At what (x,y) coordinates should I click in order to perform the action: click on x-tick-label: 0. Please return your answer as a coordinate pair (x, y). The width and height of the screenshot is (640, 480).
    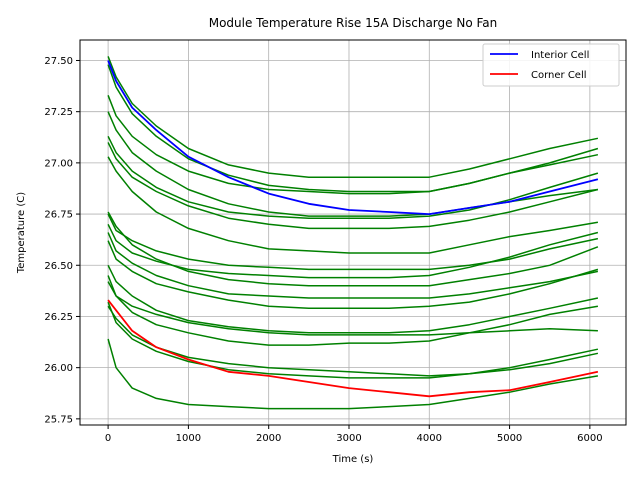
    Looking at the image, I should click on (108, 438).